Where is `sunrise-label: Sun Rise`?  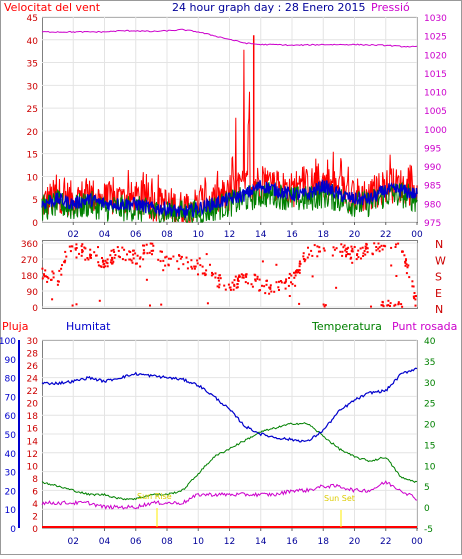 sunrise-label: Sun Rise is located at coordinates (154, 496).